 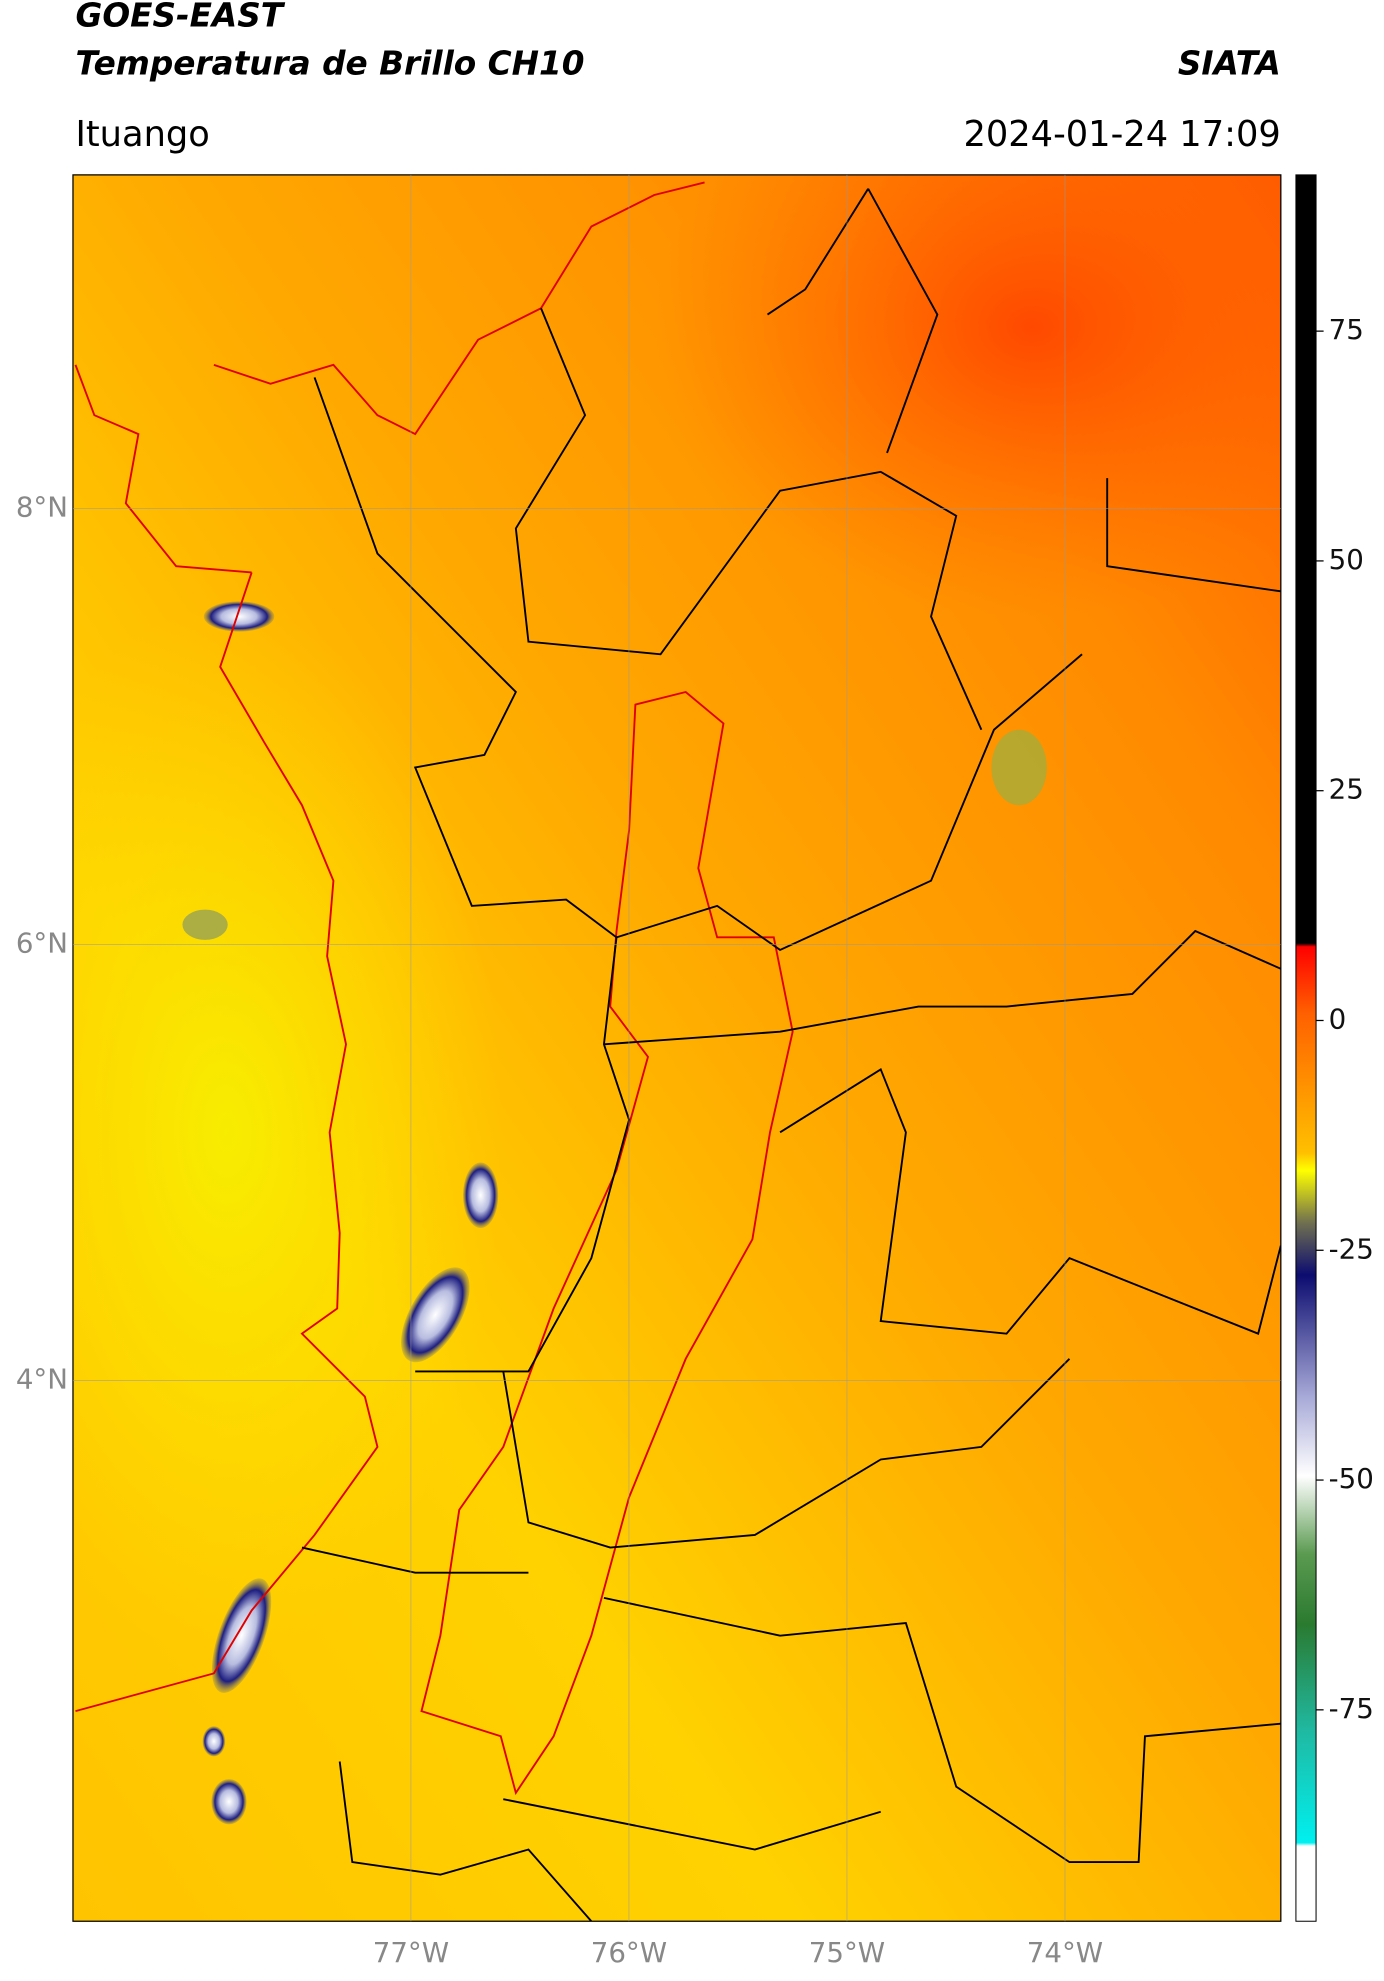 What do you see at coordinates (967, 395) in the screenshot?
I see `warm-area` at bounding box center [967, 395].